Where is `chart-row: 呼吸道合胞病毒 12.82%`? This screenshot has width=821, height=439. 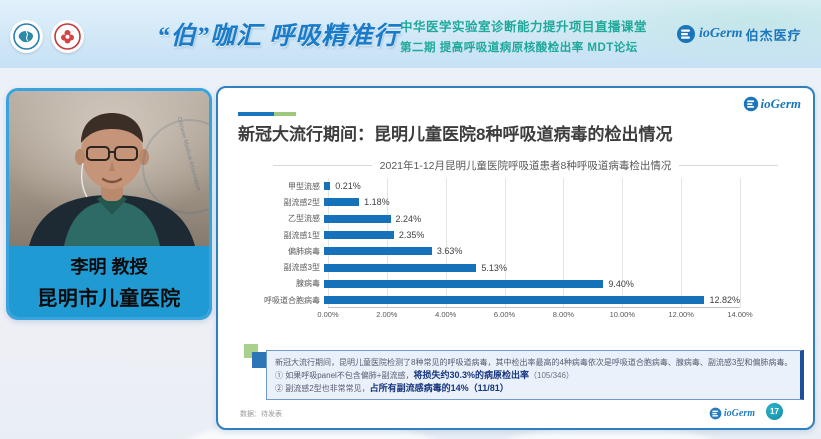
chart-row: 呼吸道合胞病毒 12.82% is located at coordinates (493, 300).